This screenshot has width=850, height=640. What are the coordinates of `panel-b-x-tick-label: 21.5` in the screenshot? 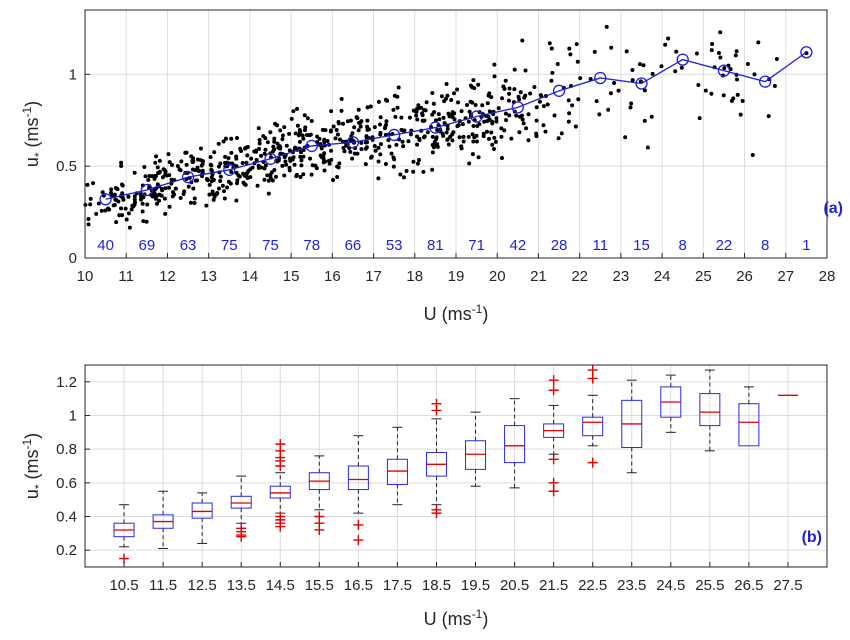 It's located at (553, 585).